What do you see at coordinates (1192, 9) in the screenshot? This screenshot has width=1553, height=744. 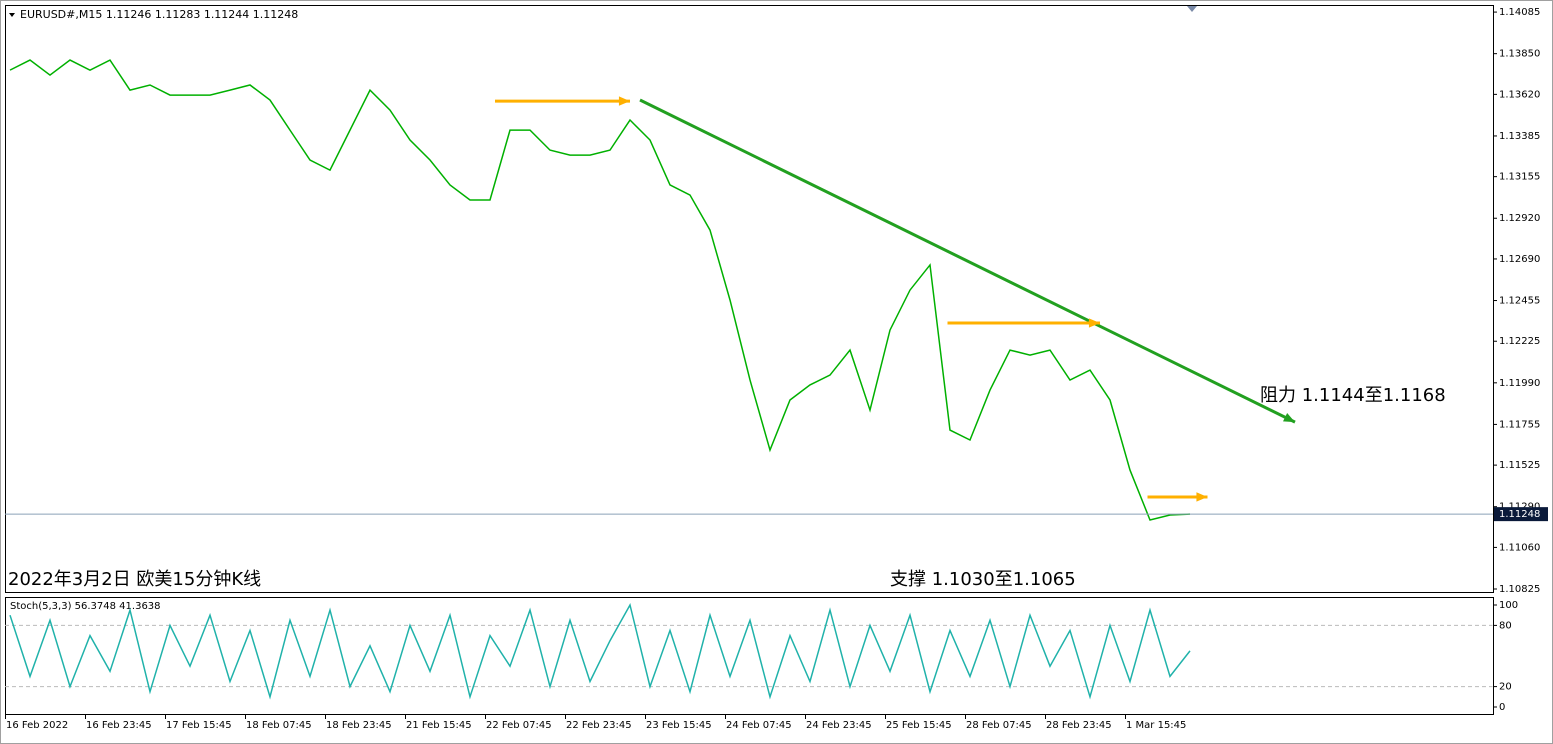 I see `shift-marker` at bounding box center [1192, 9].